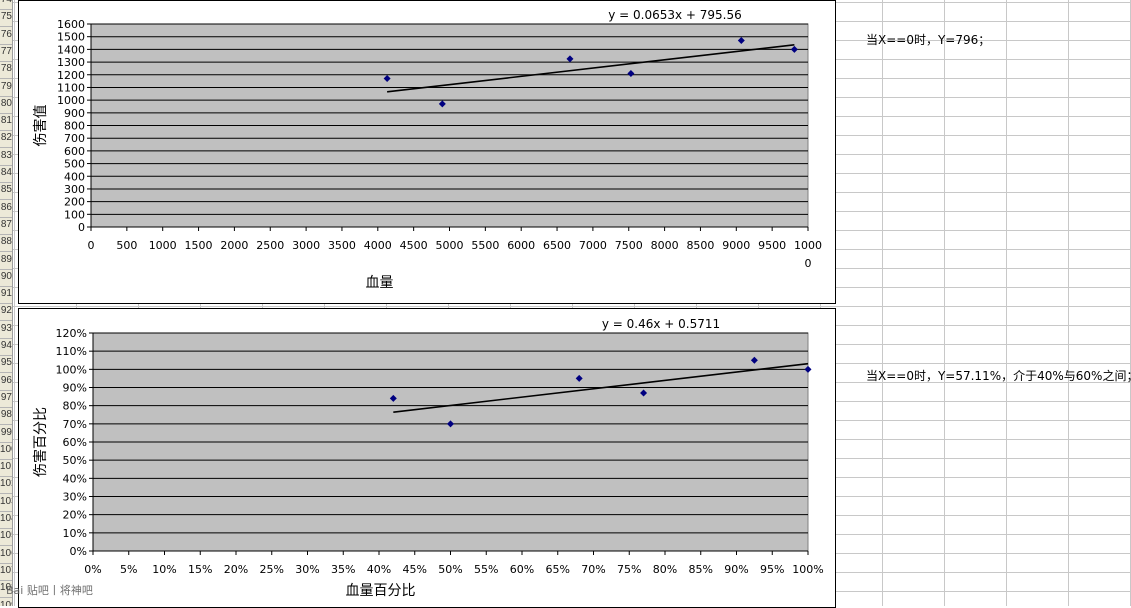  What do you see at coordinates (6, 450) in the screenshot?
I see `row-number: 100` at bounding box center [6, 450].